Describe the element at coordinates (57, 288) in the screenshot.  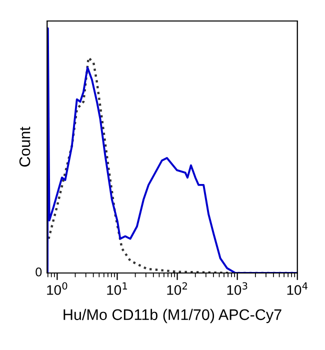
I see `x-tick-label: 10$^{0}$` at that location.